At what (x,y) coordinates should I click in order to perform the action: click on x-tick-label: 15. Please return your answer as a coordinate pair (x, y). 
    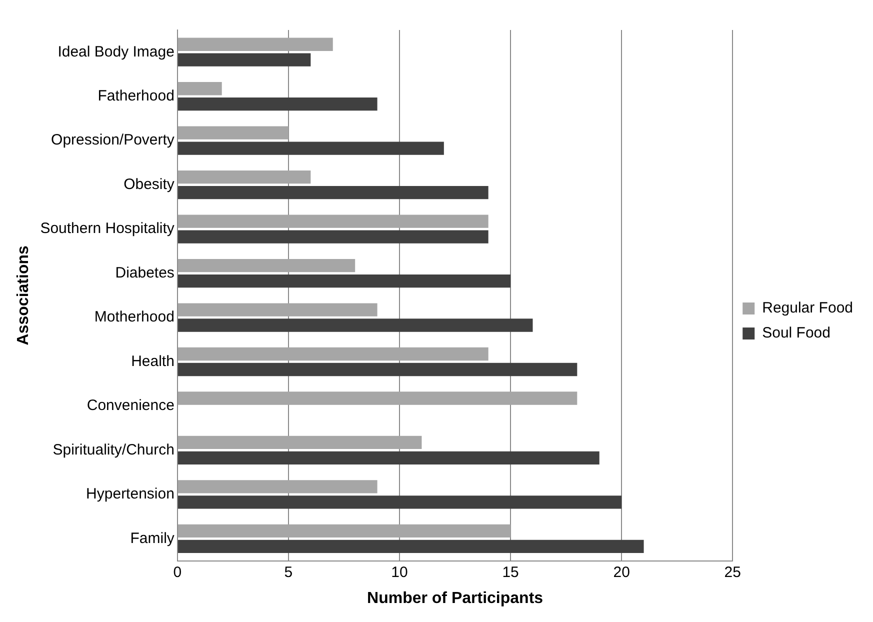
    Looking at the image, I should click on (510, 572).